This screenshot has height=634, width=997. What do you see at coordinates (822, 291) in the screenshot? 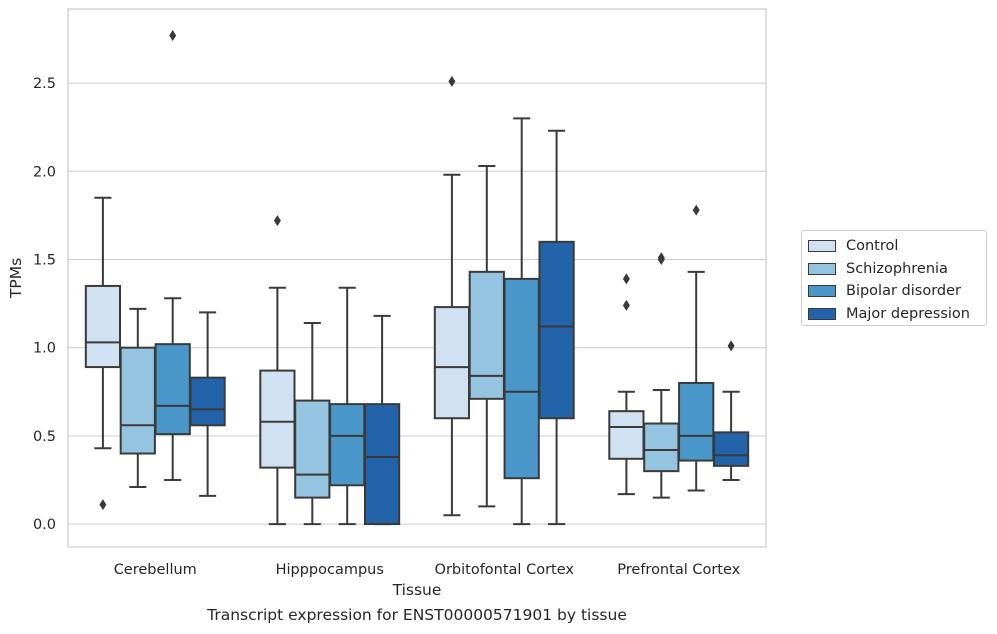
I see `legend-swatch-bipolar-disorder` at bounding box center [822, 291].